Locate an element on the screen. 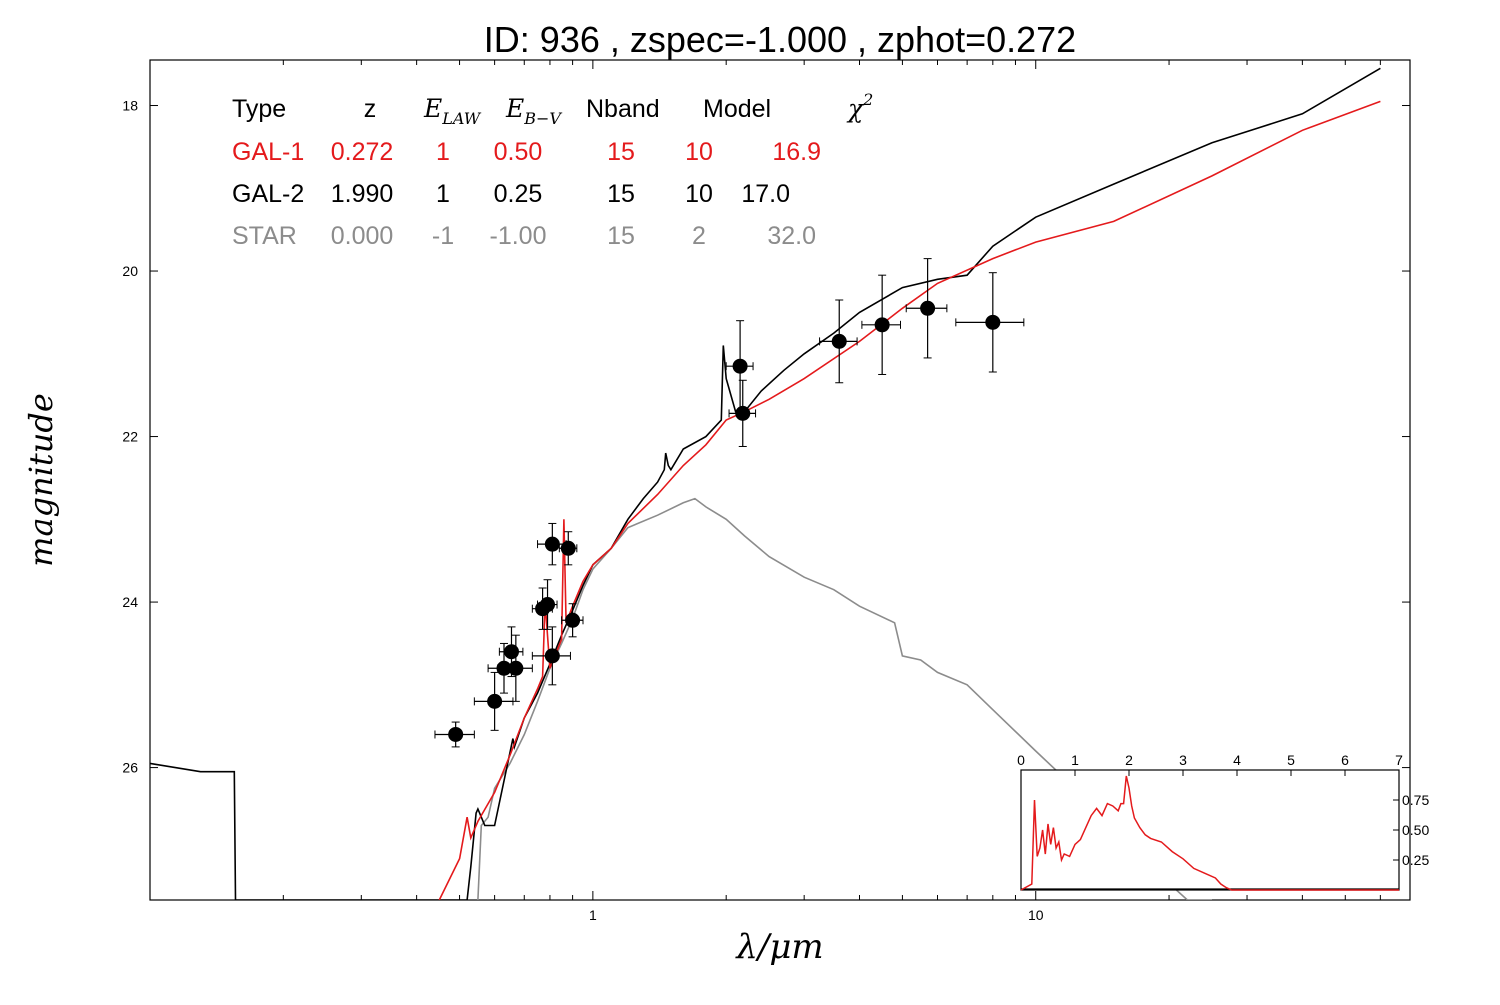  legend-chi2-cell: 32.0 is located at coordinates (791, 236).